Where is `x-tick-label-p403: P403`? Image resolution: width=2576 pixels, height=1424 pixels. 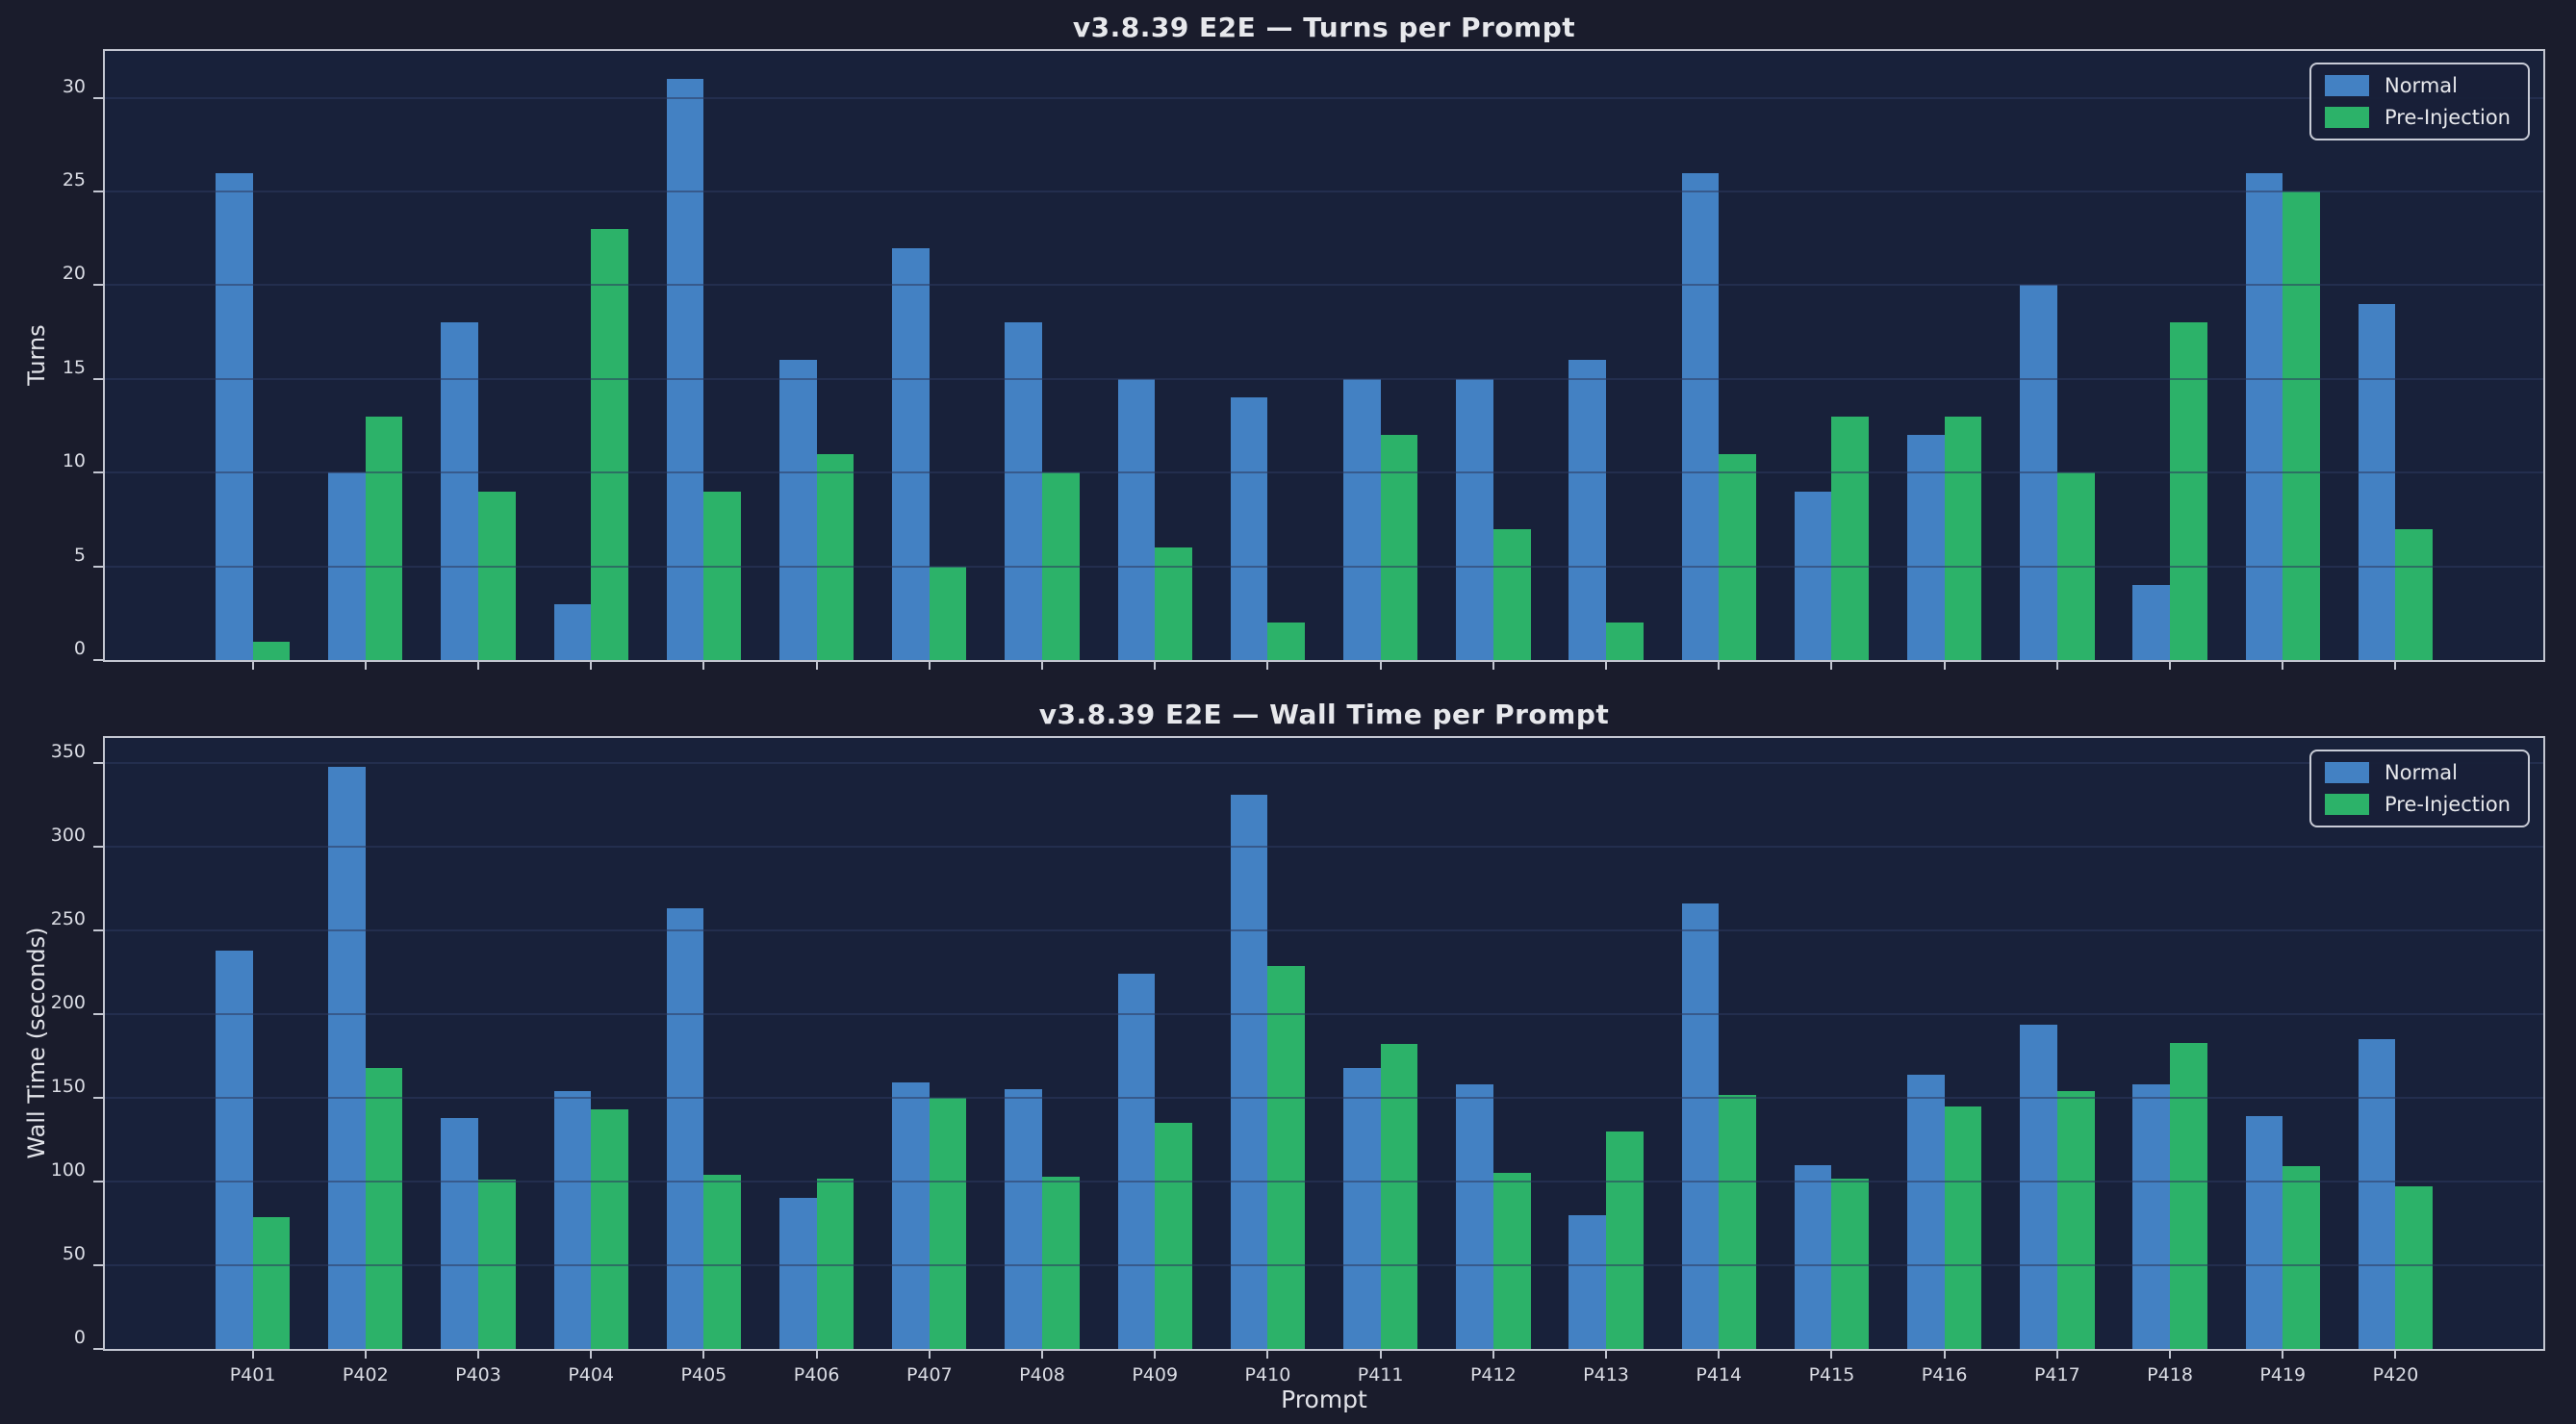 x-tick-label-p403: P403 is located at coordinates (478, 1375).